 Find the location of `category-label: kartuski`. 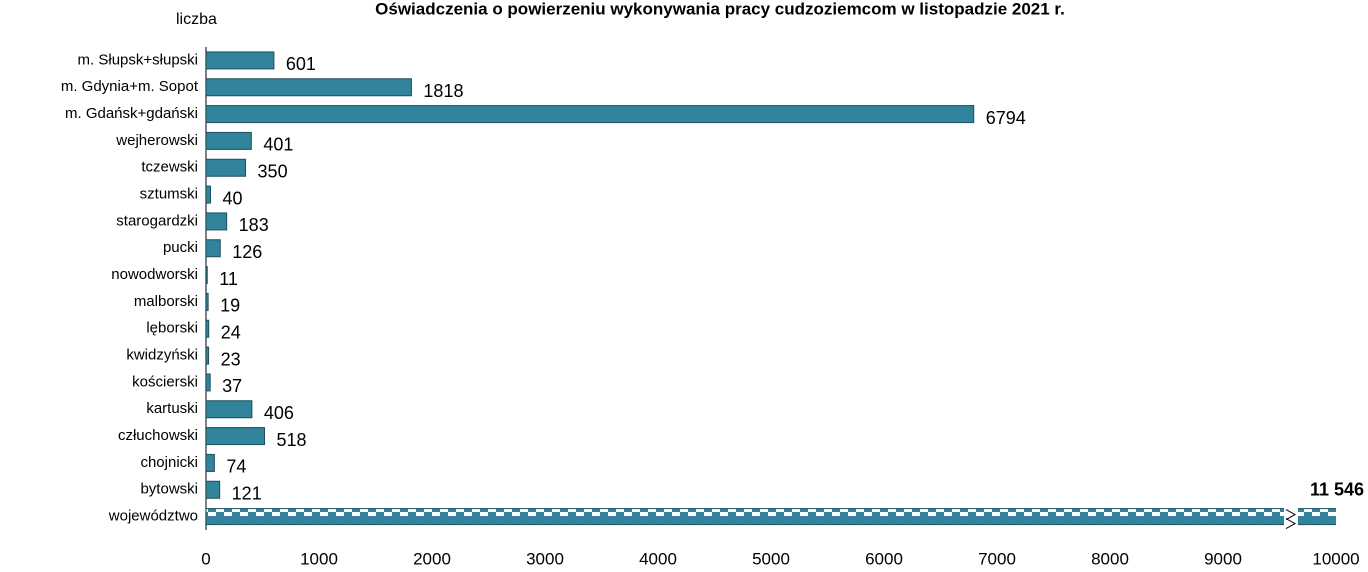

category-label: kartuski is located at coordinates (172, 408).